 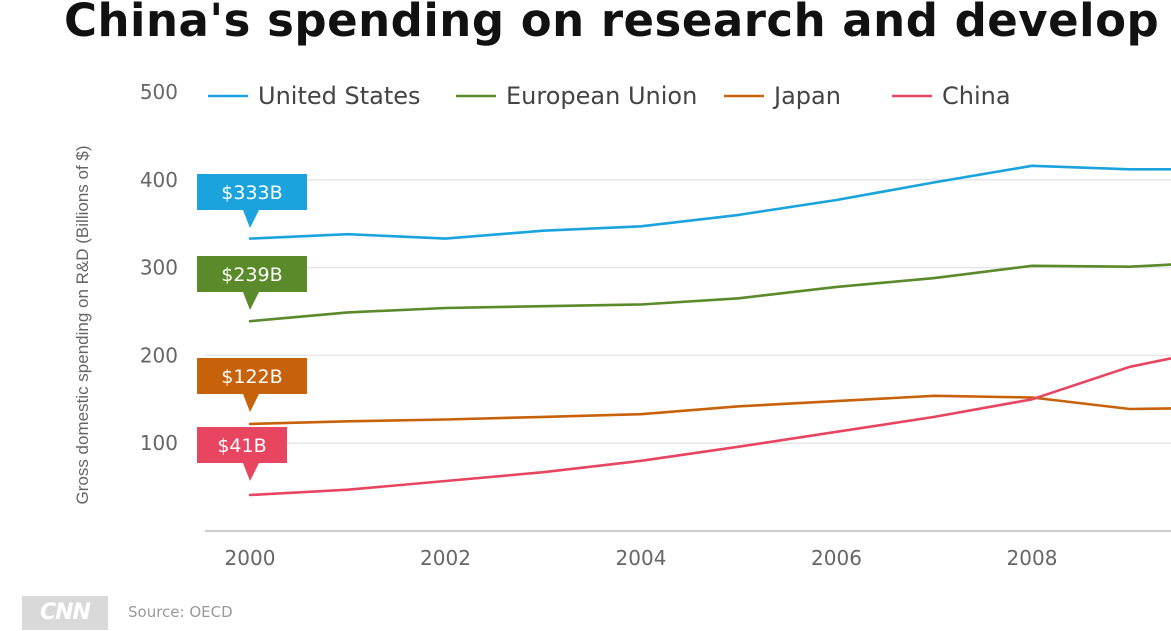 I want to click on callout-label: $122B, so click(x=251, y=377).